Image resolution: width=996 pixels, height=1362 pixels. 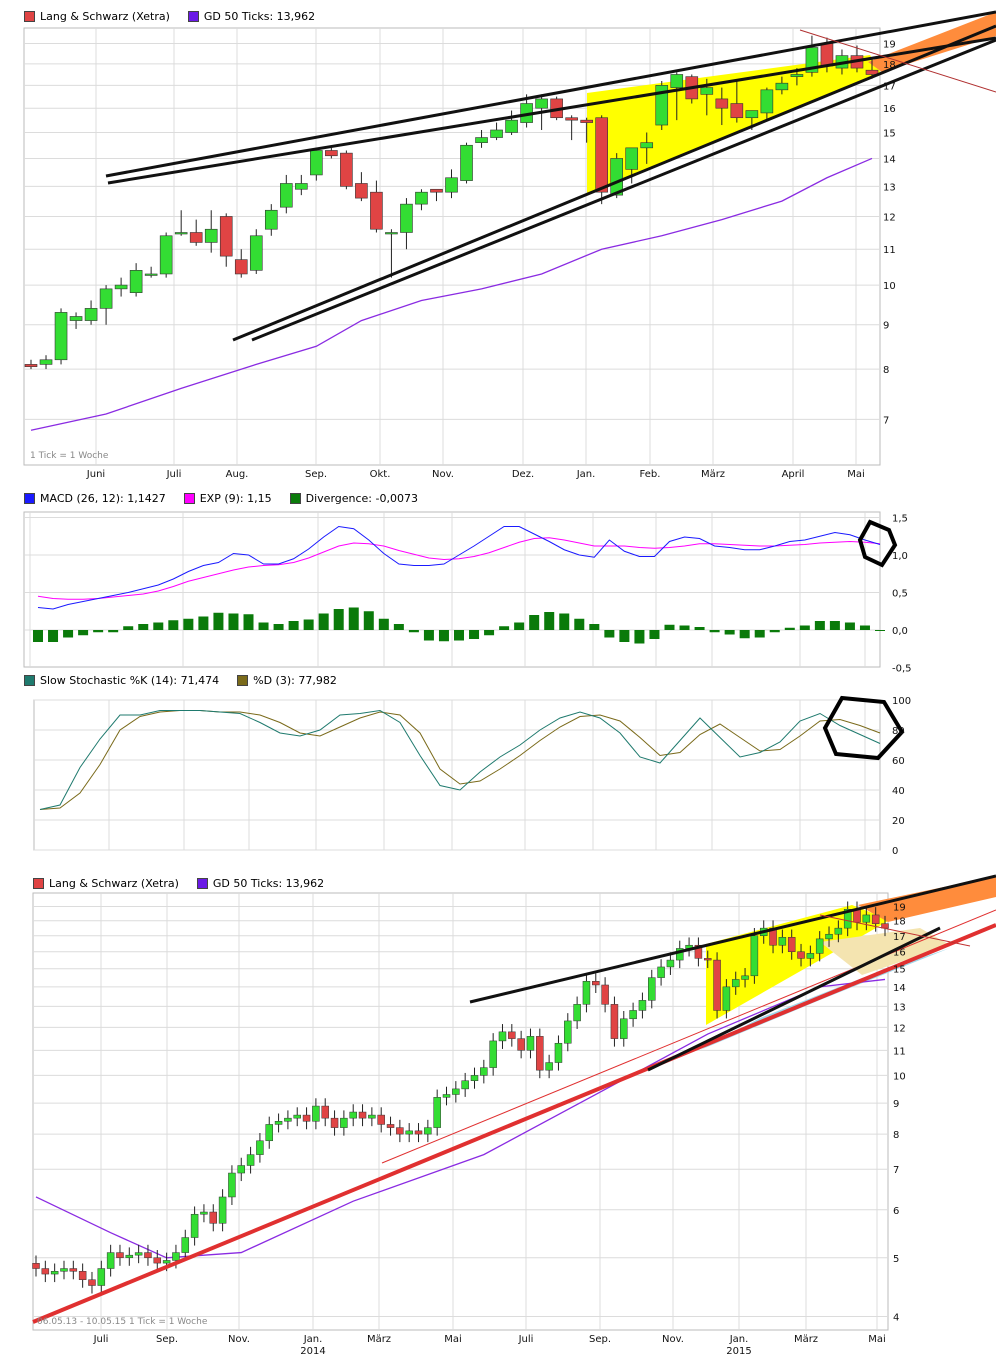 What do you see at coordinates (896, 1318) in the screenshot?
I see `y-tick-label: 4` at bounding box center [896, 1318].